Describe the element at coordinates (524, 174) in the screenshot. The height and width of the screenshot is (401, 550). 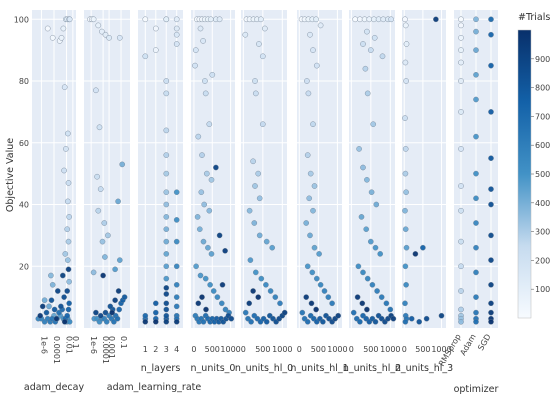
I see `colorbar-gradient` at that location.